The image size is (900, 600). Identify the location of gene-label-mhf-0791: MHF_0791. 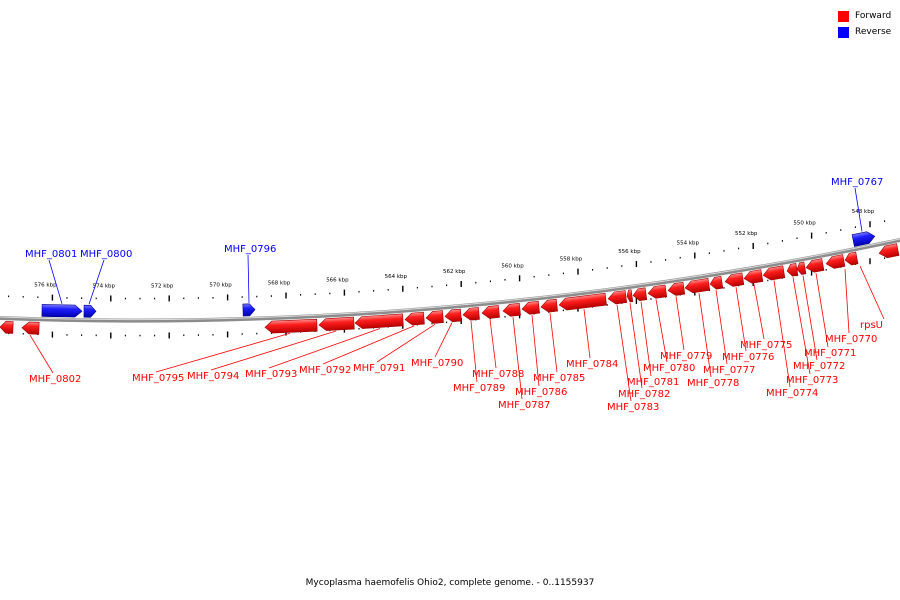
(379, 368).